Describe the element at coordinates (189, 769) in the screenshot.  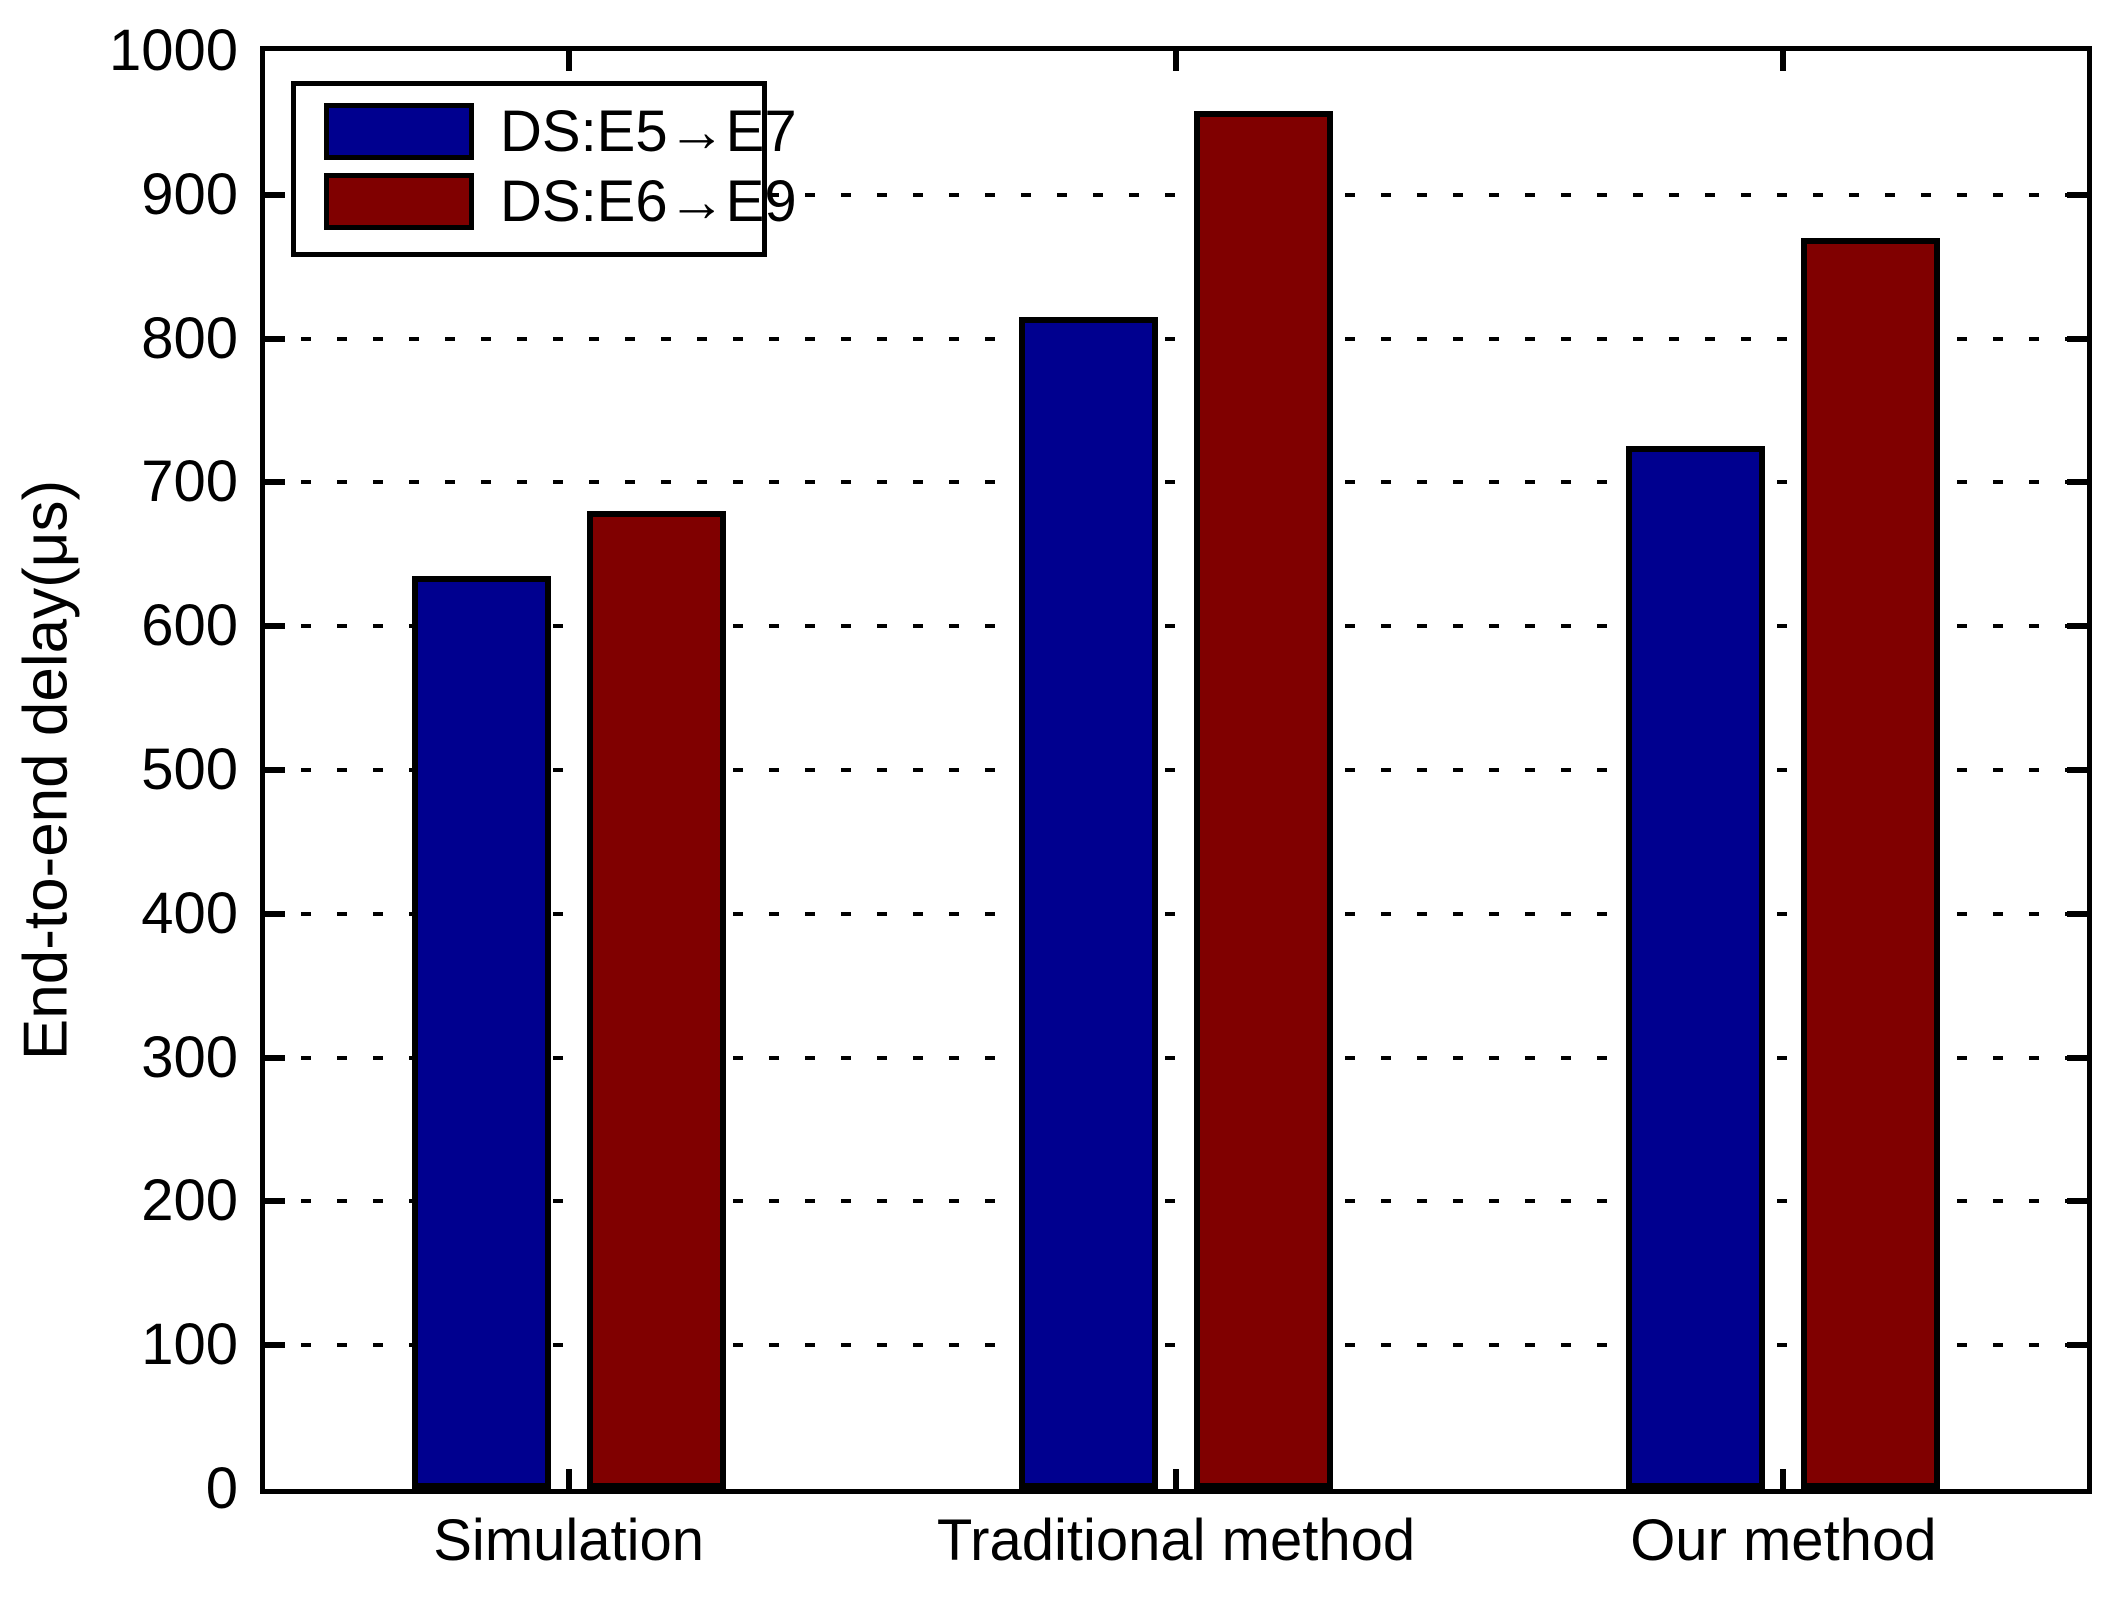
I see `y-tick-label: 500` at that location.